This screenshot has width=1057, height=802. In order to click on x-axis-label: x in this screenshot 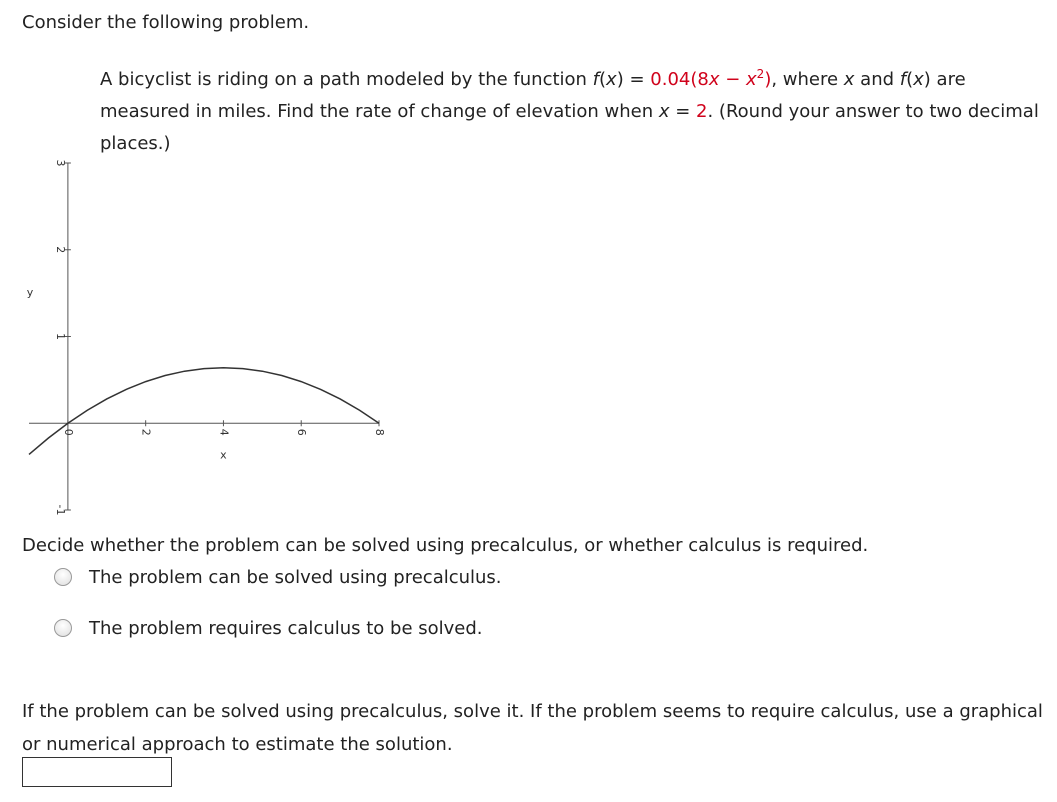, I will do `click(223, 454)`.